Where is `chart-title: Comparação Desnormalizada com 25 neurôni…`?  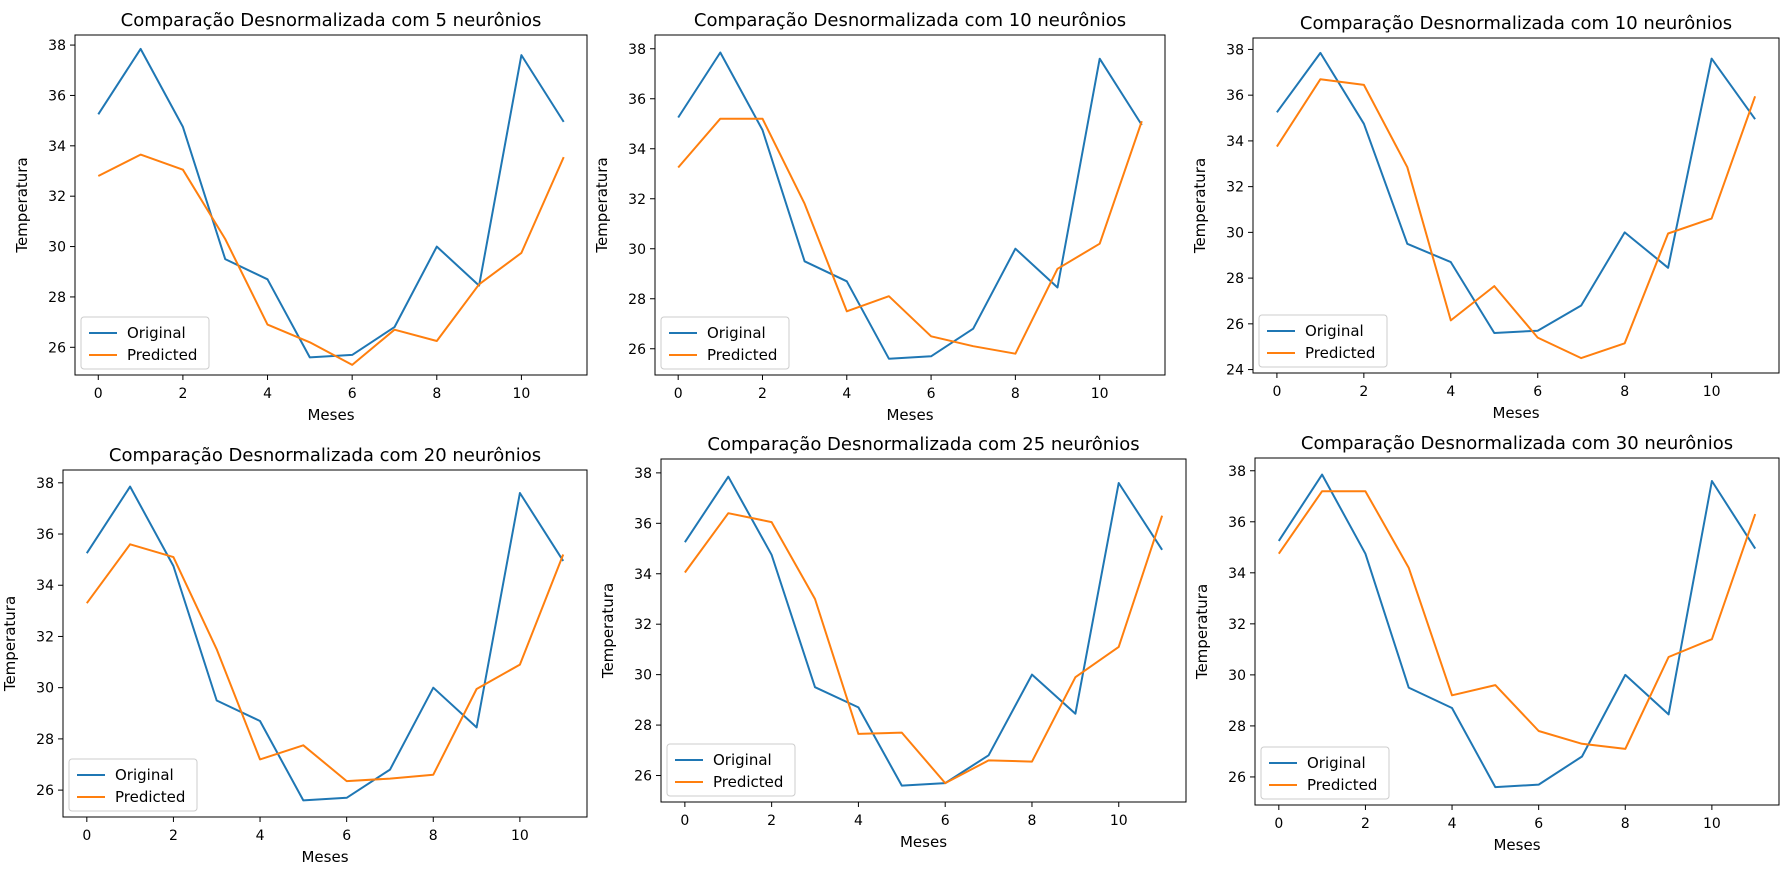
chart-title: Comparação Desnormalizada com 25 neurôni… is located at coordinates (923, 444).